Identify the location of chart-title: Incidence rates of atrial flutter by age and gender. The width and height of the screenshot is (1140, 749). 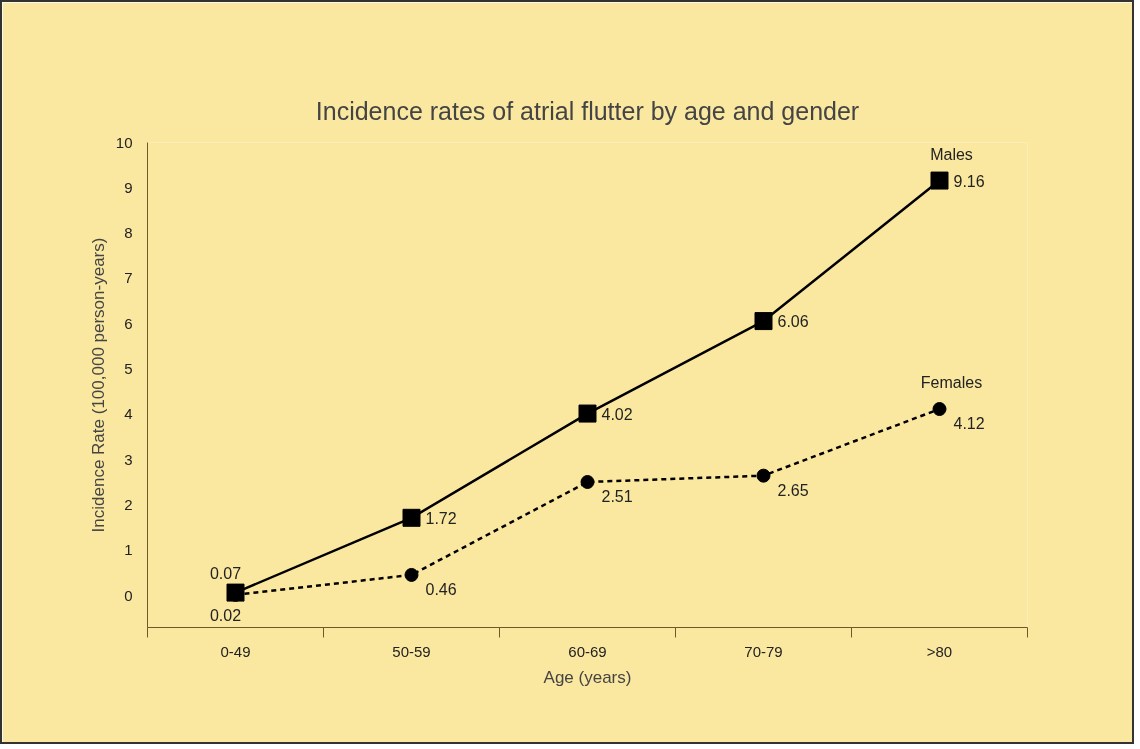
(587, 111).